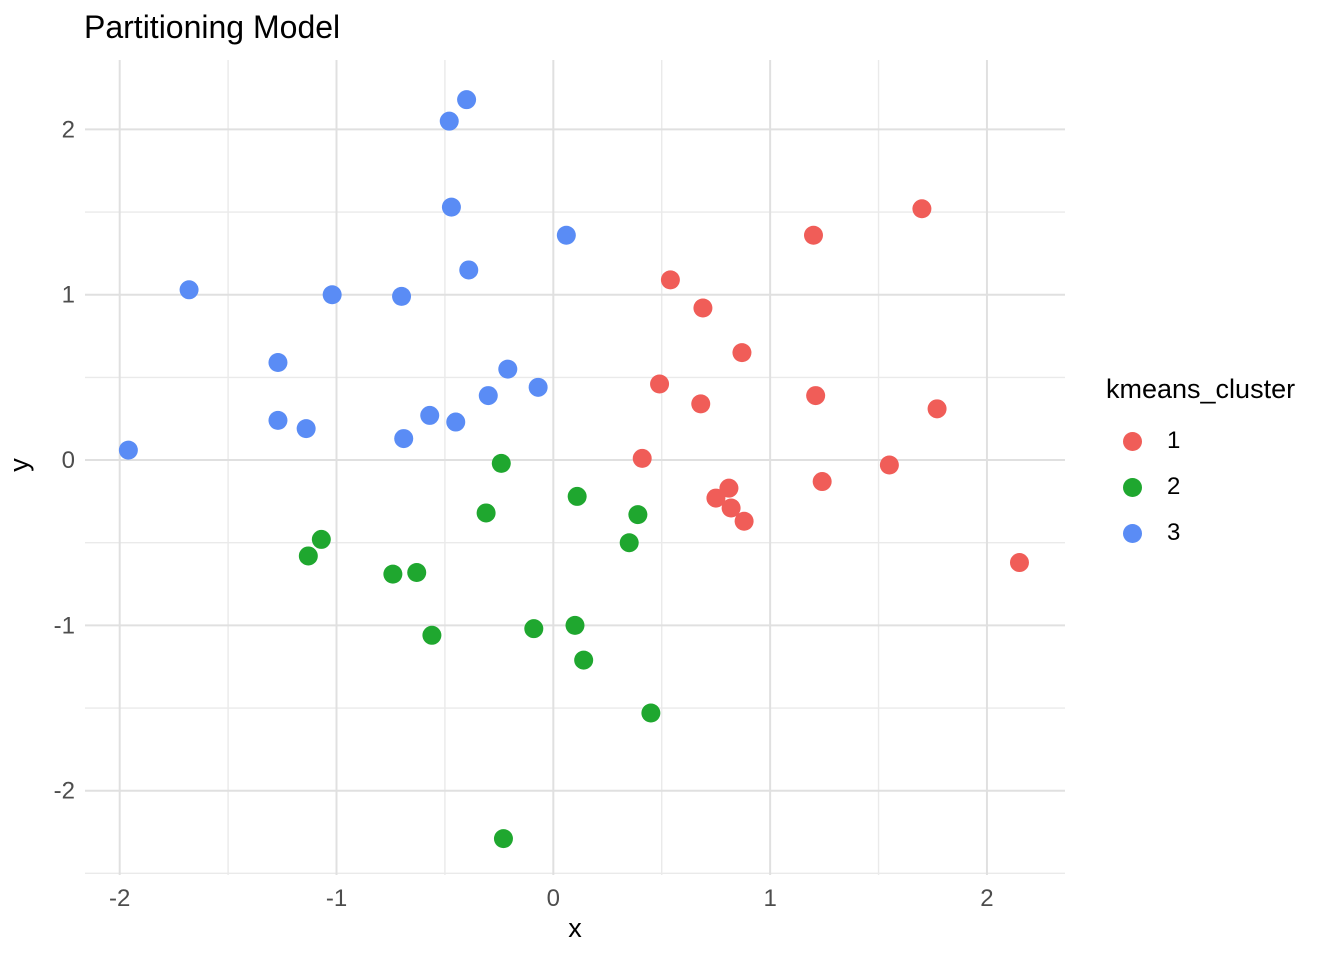 The width and height of the screenshot is (1344, 960). Describe the element at coordinates (986, 898) in the screenshot. I see `x-tick-label: 2` at that location.